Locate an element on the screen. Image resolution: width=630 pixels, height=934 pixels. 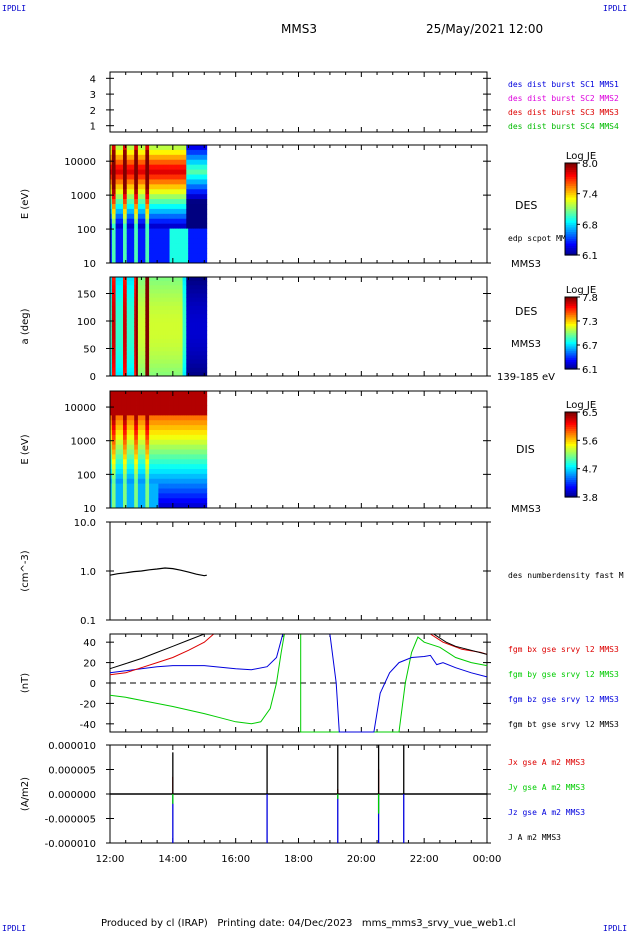
y-tick-label: 2 is located at coordinates (93, 111).